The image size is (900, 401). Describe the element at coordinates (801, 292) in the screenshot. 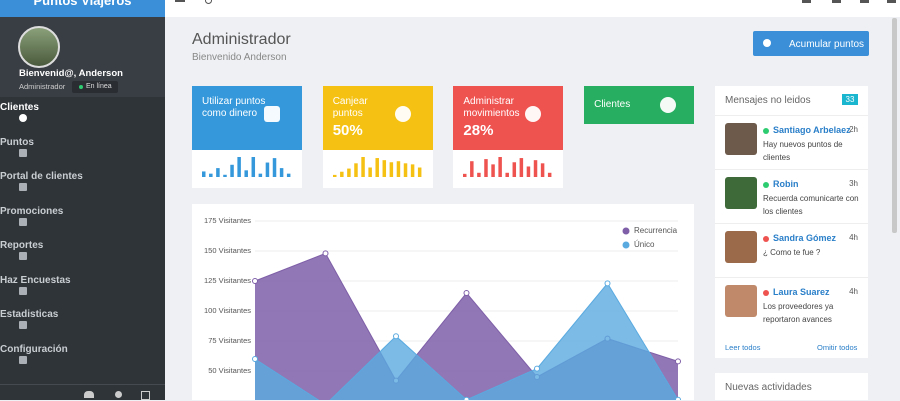

I see `message-name: Laura Suarez` at that location.